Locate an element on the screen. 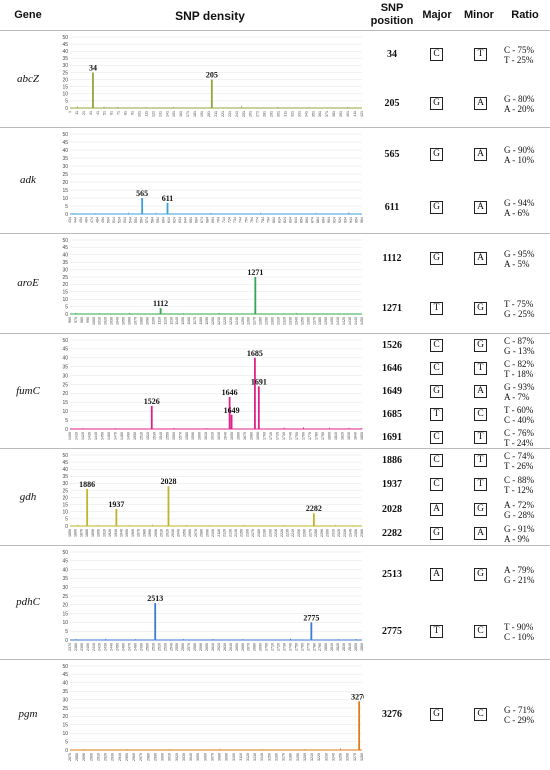  allele-ratio: G - 94% A - 6% is located at coordinates (527, 208).